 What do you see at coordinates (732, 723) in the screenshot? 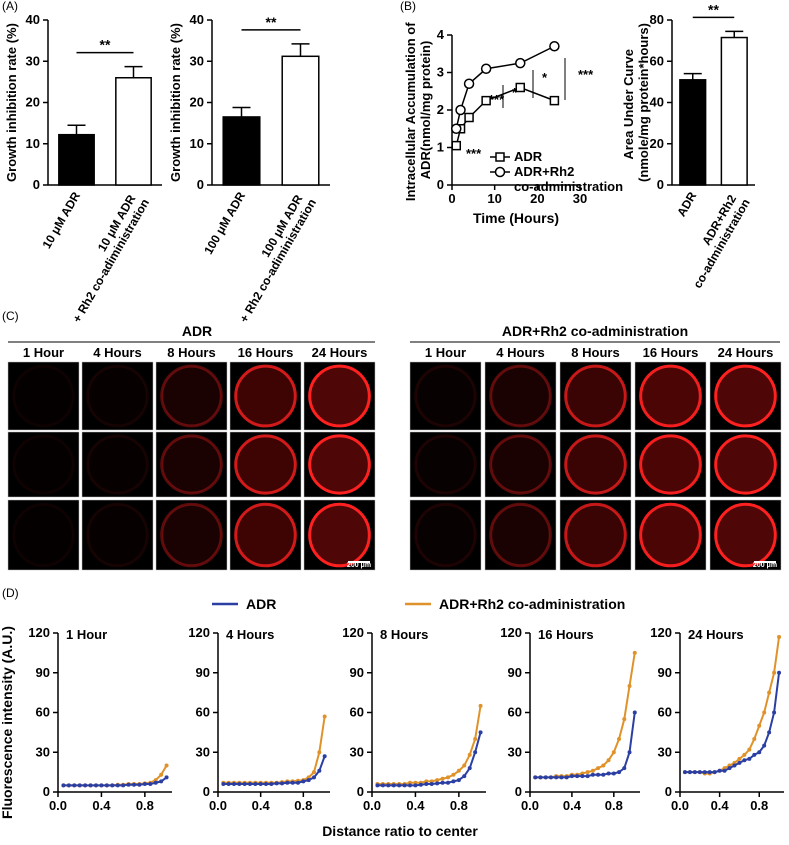
I see `series-line` at bounding box center [732, 723].